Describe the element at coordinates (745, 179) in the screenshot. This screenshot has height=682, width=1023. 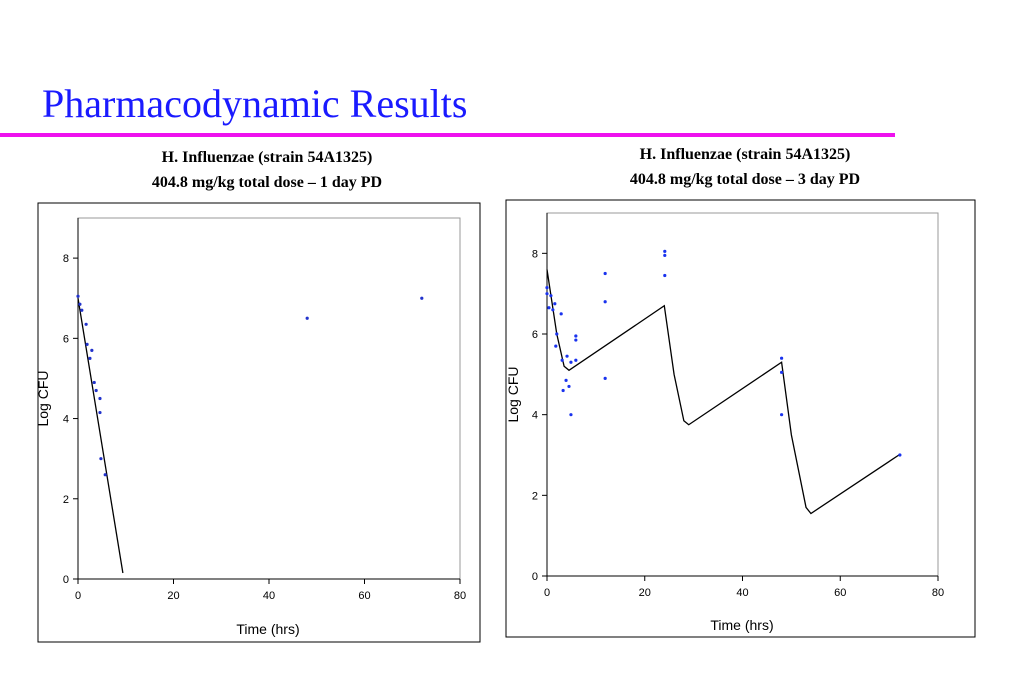
I see `chart-subtitle: 404.8 mg/kg total dose – 3 day PD` at that location.